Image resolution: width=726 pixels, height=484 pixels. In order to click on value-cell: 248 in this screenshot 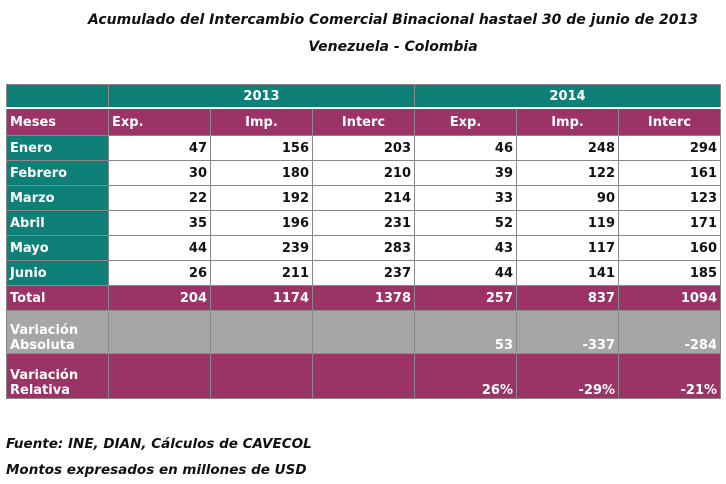, I will do `click(568, 148)`.